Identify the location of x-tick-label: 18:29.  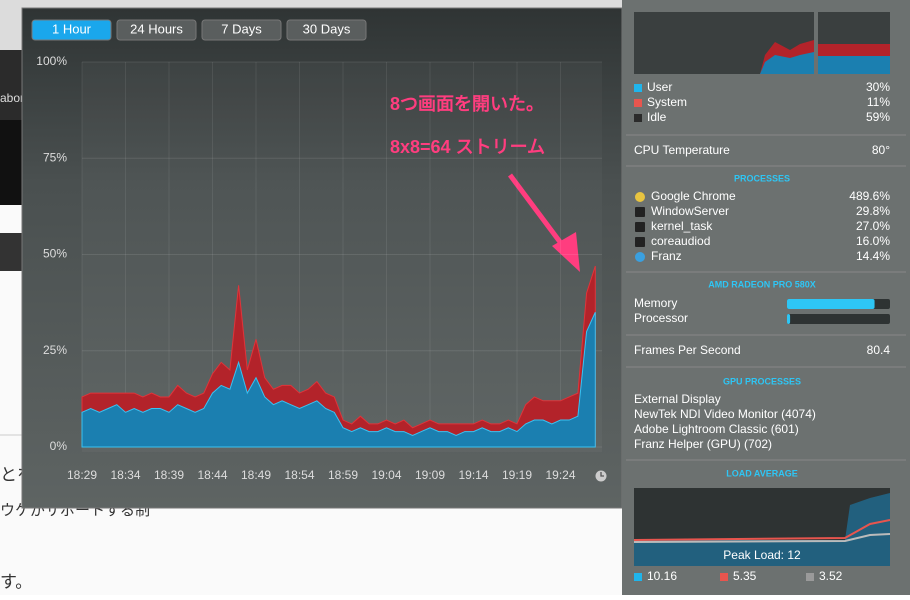
(82, 475).